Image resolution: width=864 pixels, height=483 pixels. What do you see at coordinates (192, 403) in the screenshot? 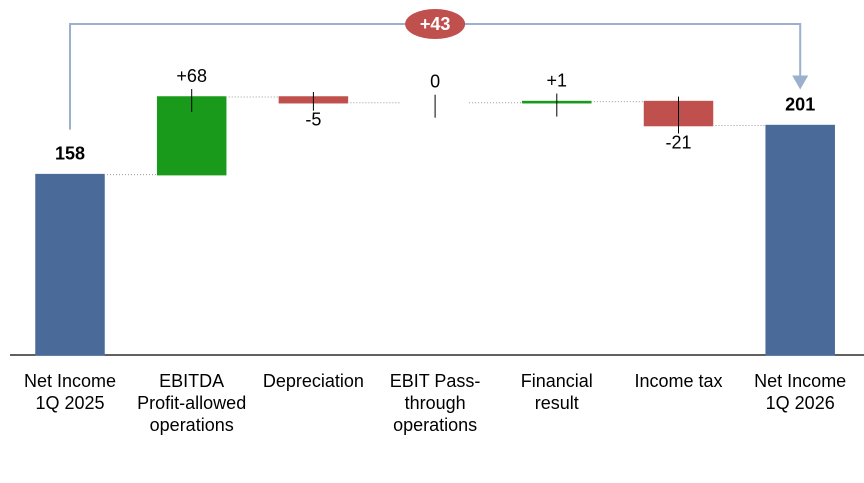
I see `x-tick-label: EBITDA Profit-allowed operations` at bounding box center [192, 403].